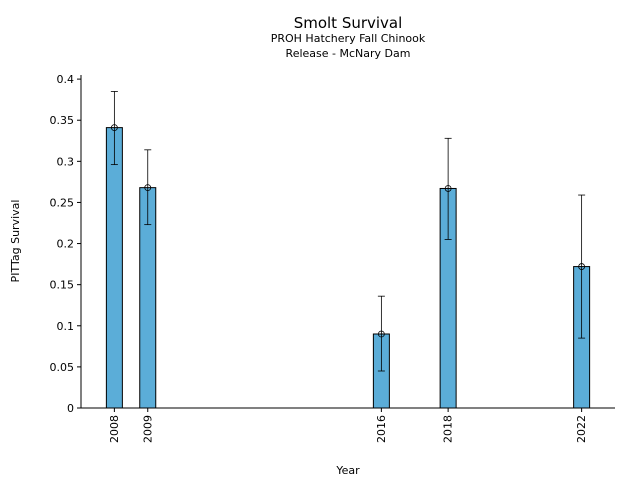 The width and height of the screenshot is (640, 480). Describe the element at coordinates (66, 79) in the screenshot. I see `y-tick-label: 0.4` at that location.